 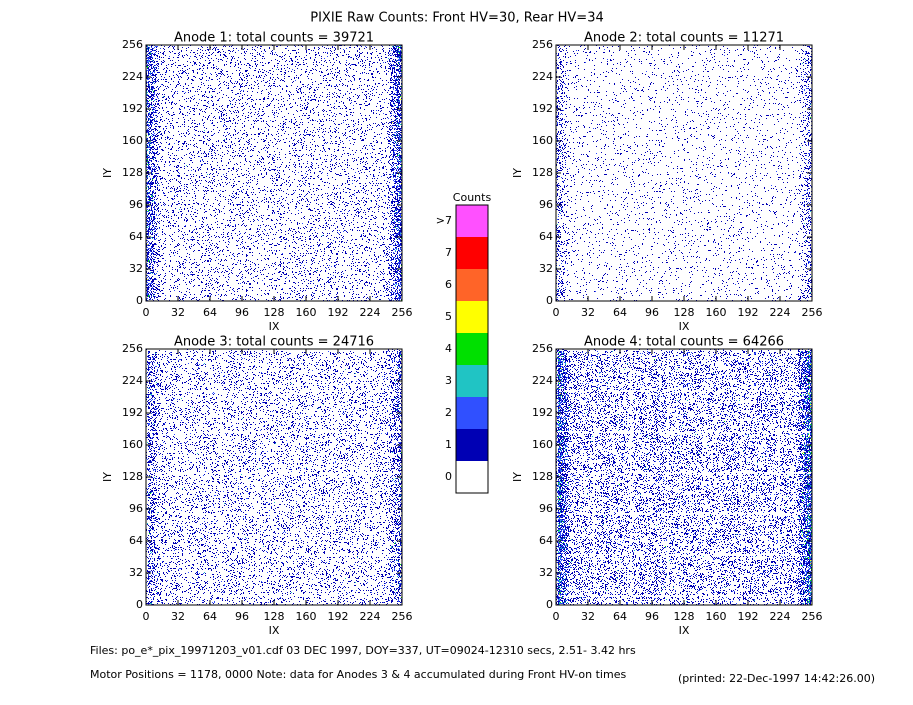 I want to click on colorbar-label: 1, so click(x=448, y=444).